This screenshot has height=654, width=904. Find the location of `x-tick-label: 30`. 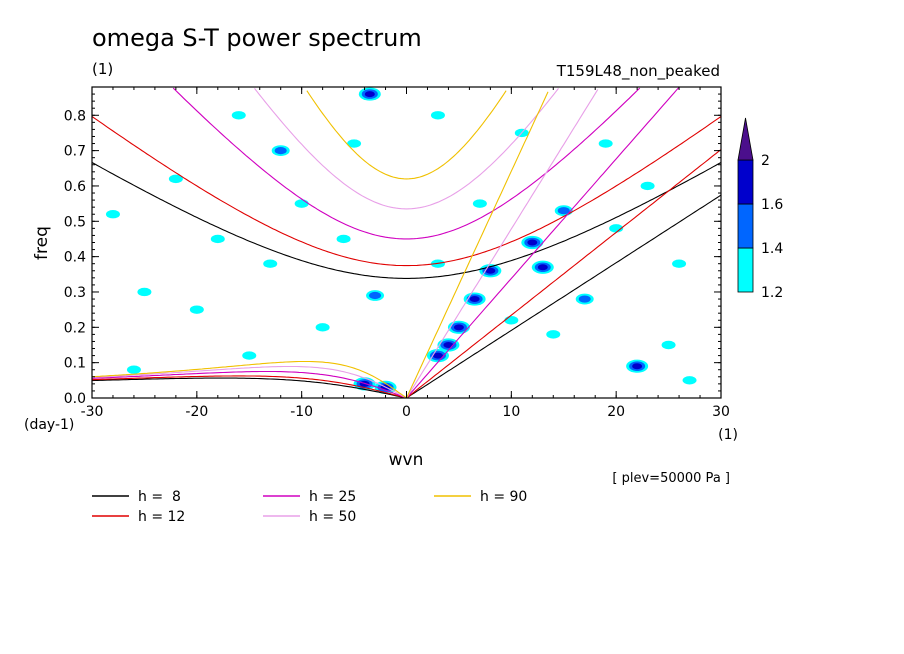

x-tick-label: 30 is located at coordinates (721, 412).